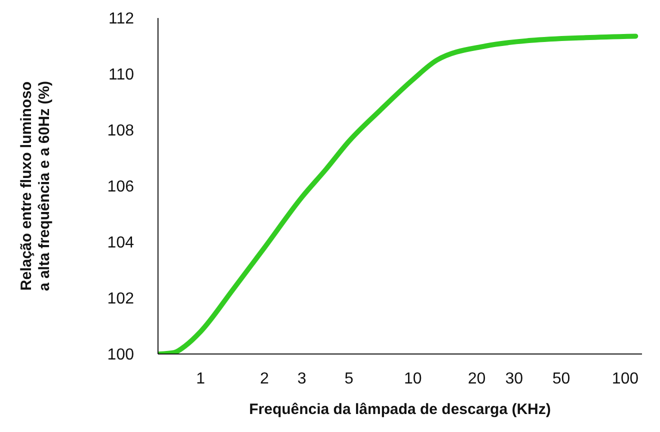  Describe the element at coordinates (120, 355) in the screenshot. I see `y-tick-label: 100` at that location.